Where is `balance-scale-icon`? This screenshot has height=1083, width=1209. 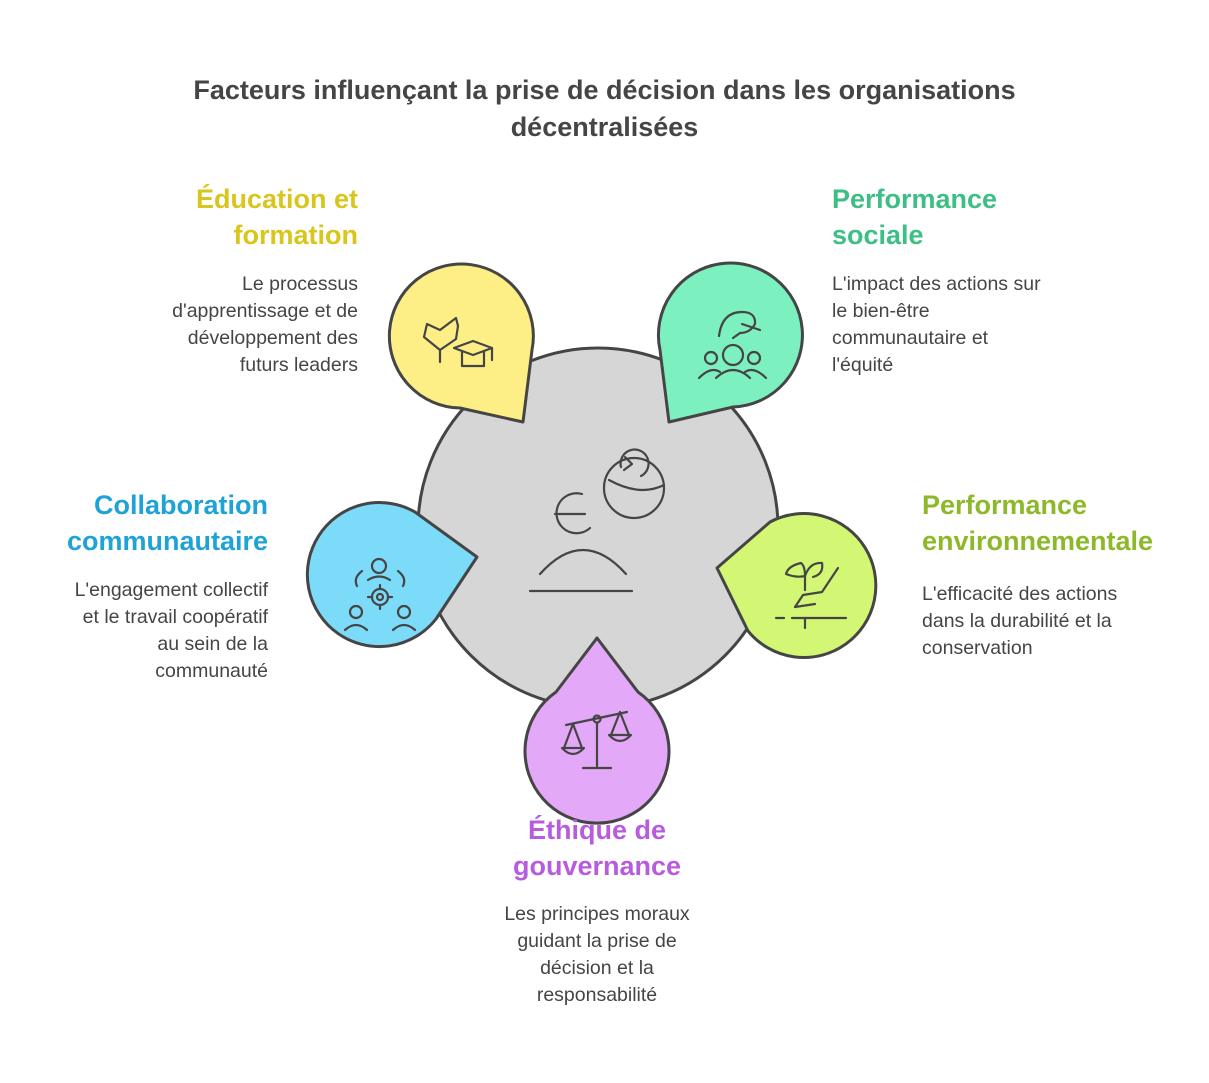 balance-scale-icon is located at coordinates (596, 740).